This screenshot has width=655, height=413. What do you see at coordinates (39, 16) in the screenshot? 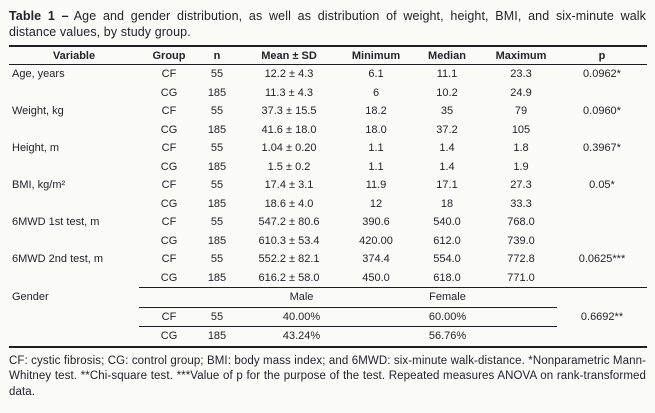
I see `table-number: Table 1 –` at bounding box center [39, 16].